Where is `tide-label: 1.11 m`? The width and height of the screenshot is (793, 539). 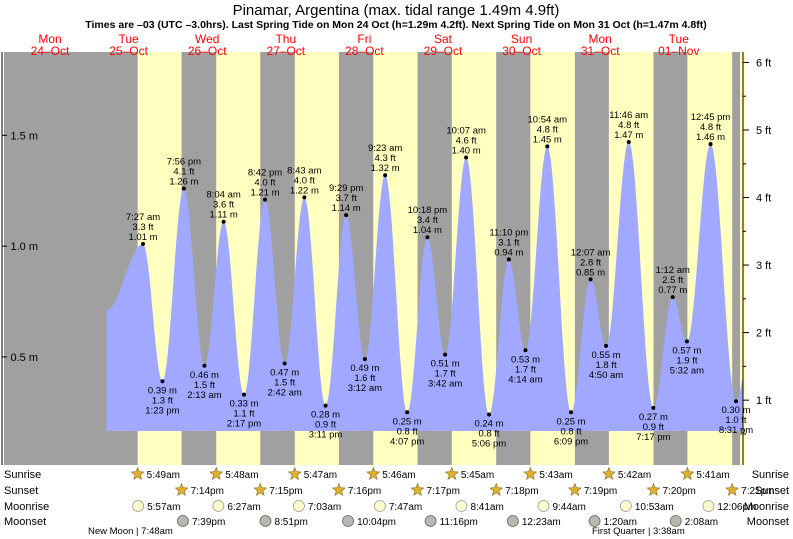 tide-label: 1.11 m is located at coordinates (223, 215).